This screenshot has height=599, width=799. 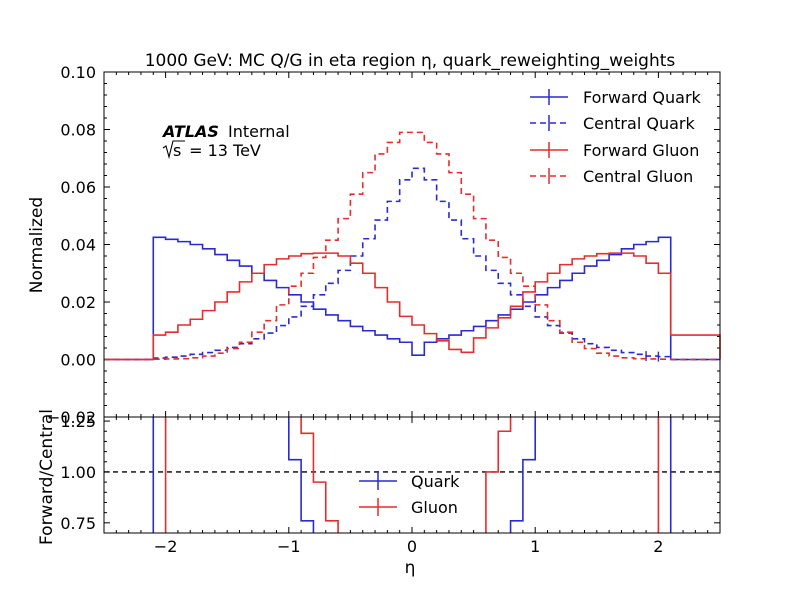 I want to click on legend-label: Forward Quark, so click(x=642, y=97).